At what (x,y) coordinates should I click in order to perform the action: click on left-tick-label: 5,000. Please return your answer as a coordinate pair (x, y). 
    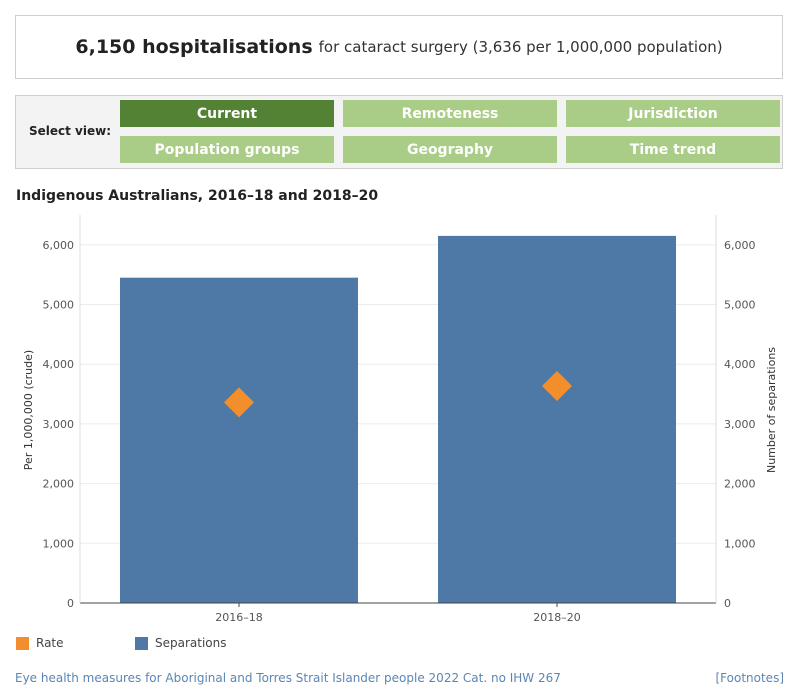
    Looking at the image, I should click on (59, 305).